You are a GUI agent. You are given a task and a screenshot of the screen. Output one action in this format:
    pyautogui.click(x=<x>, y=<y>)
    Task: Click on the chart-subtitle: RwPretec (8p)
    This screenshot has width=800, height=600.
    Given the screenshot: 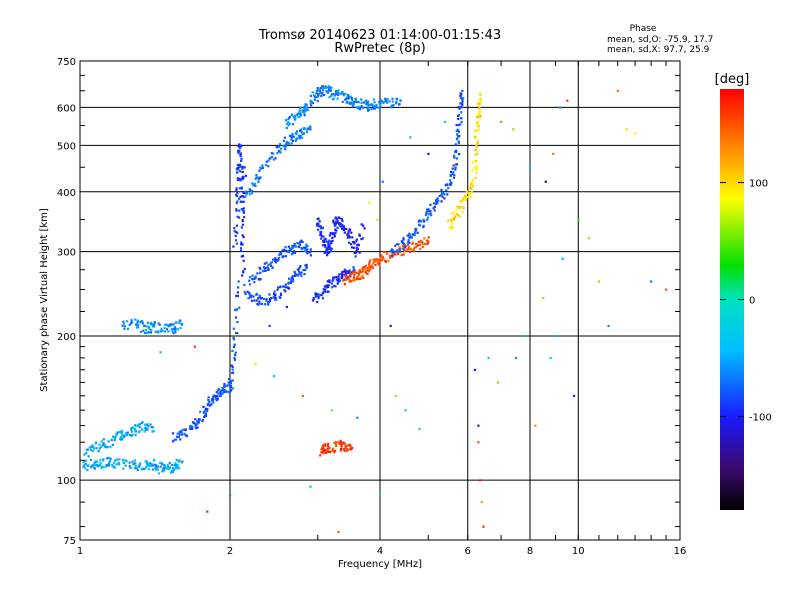 What is the action you would take?
    pyautogui.click(x=379, y=48)
    